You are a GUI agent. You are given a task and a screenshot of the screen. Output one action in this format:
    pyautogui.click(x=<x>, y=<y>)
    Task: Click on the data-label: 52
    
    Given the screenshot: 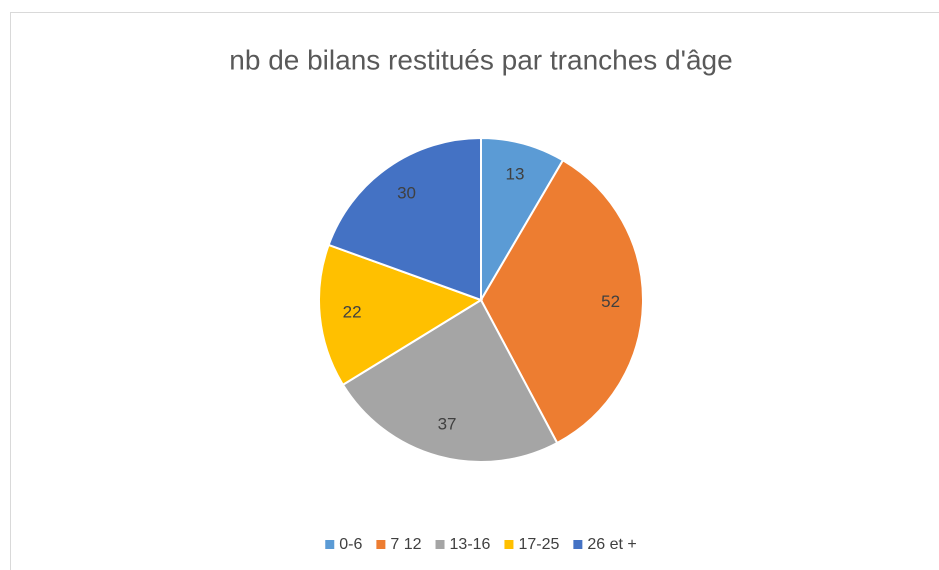 What is the action you would take?
    pyautogui.click(x=610, y=301)
    